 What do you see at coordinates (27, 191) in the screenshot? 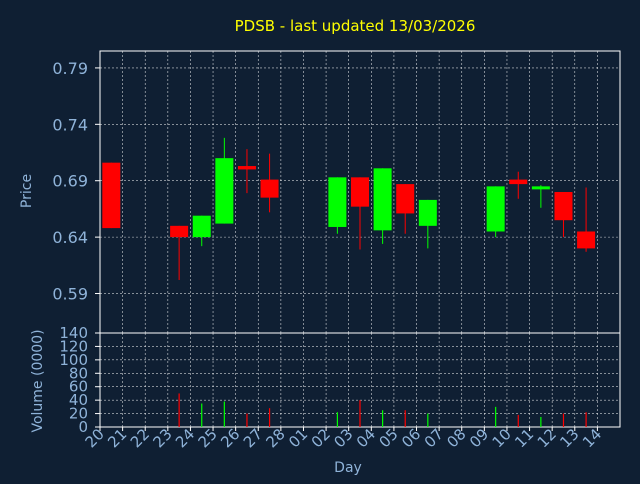
I see `price-axis-label: Price` at bounding box center [27, 191].